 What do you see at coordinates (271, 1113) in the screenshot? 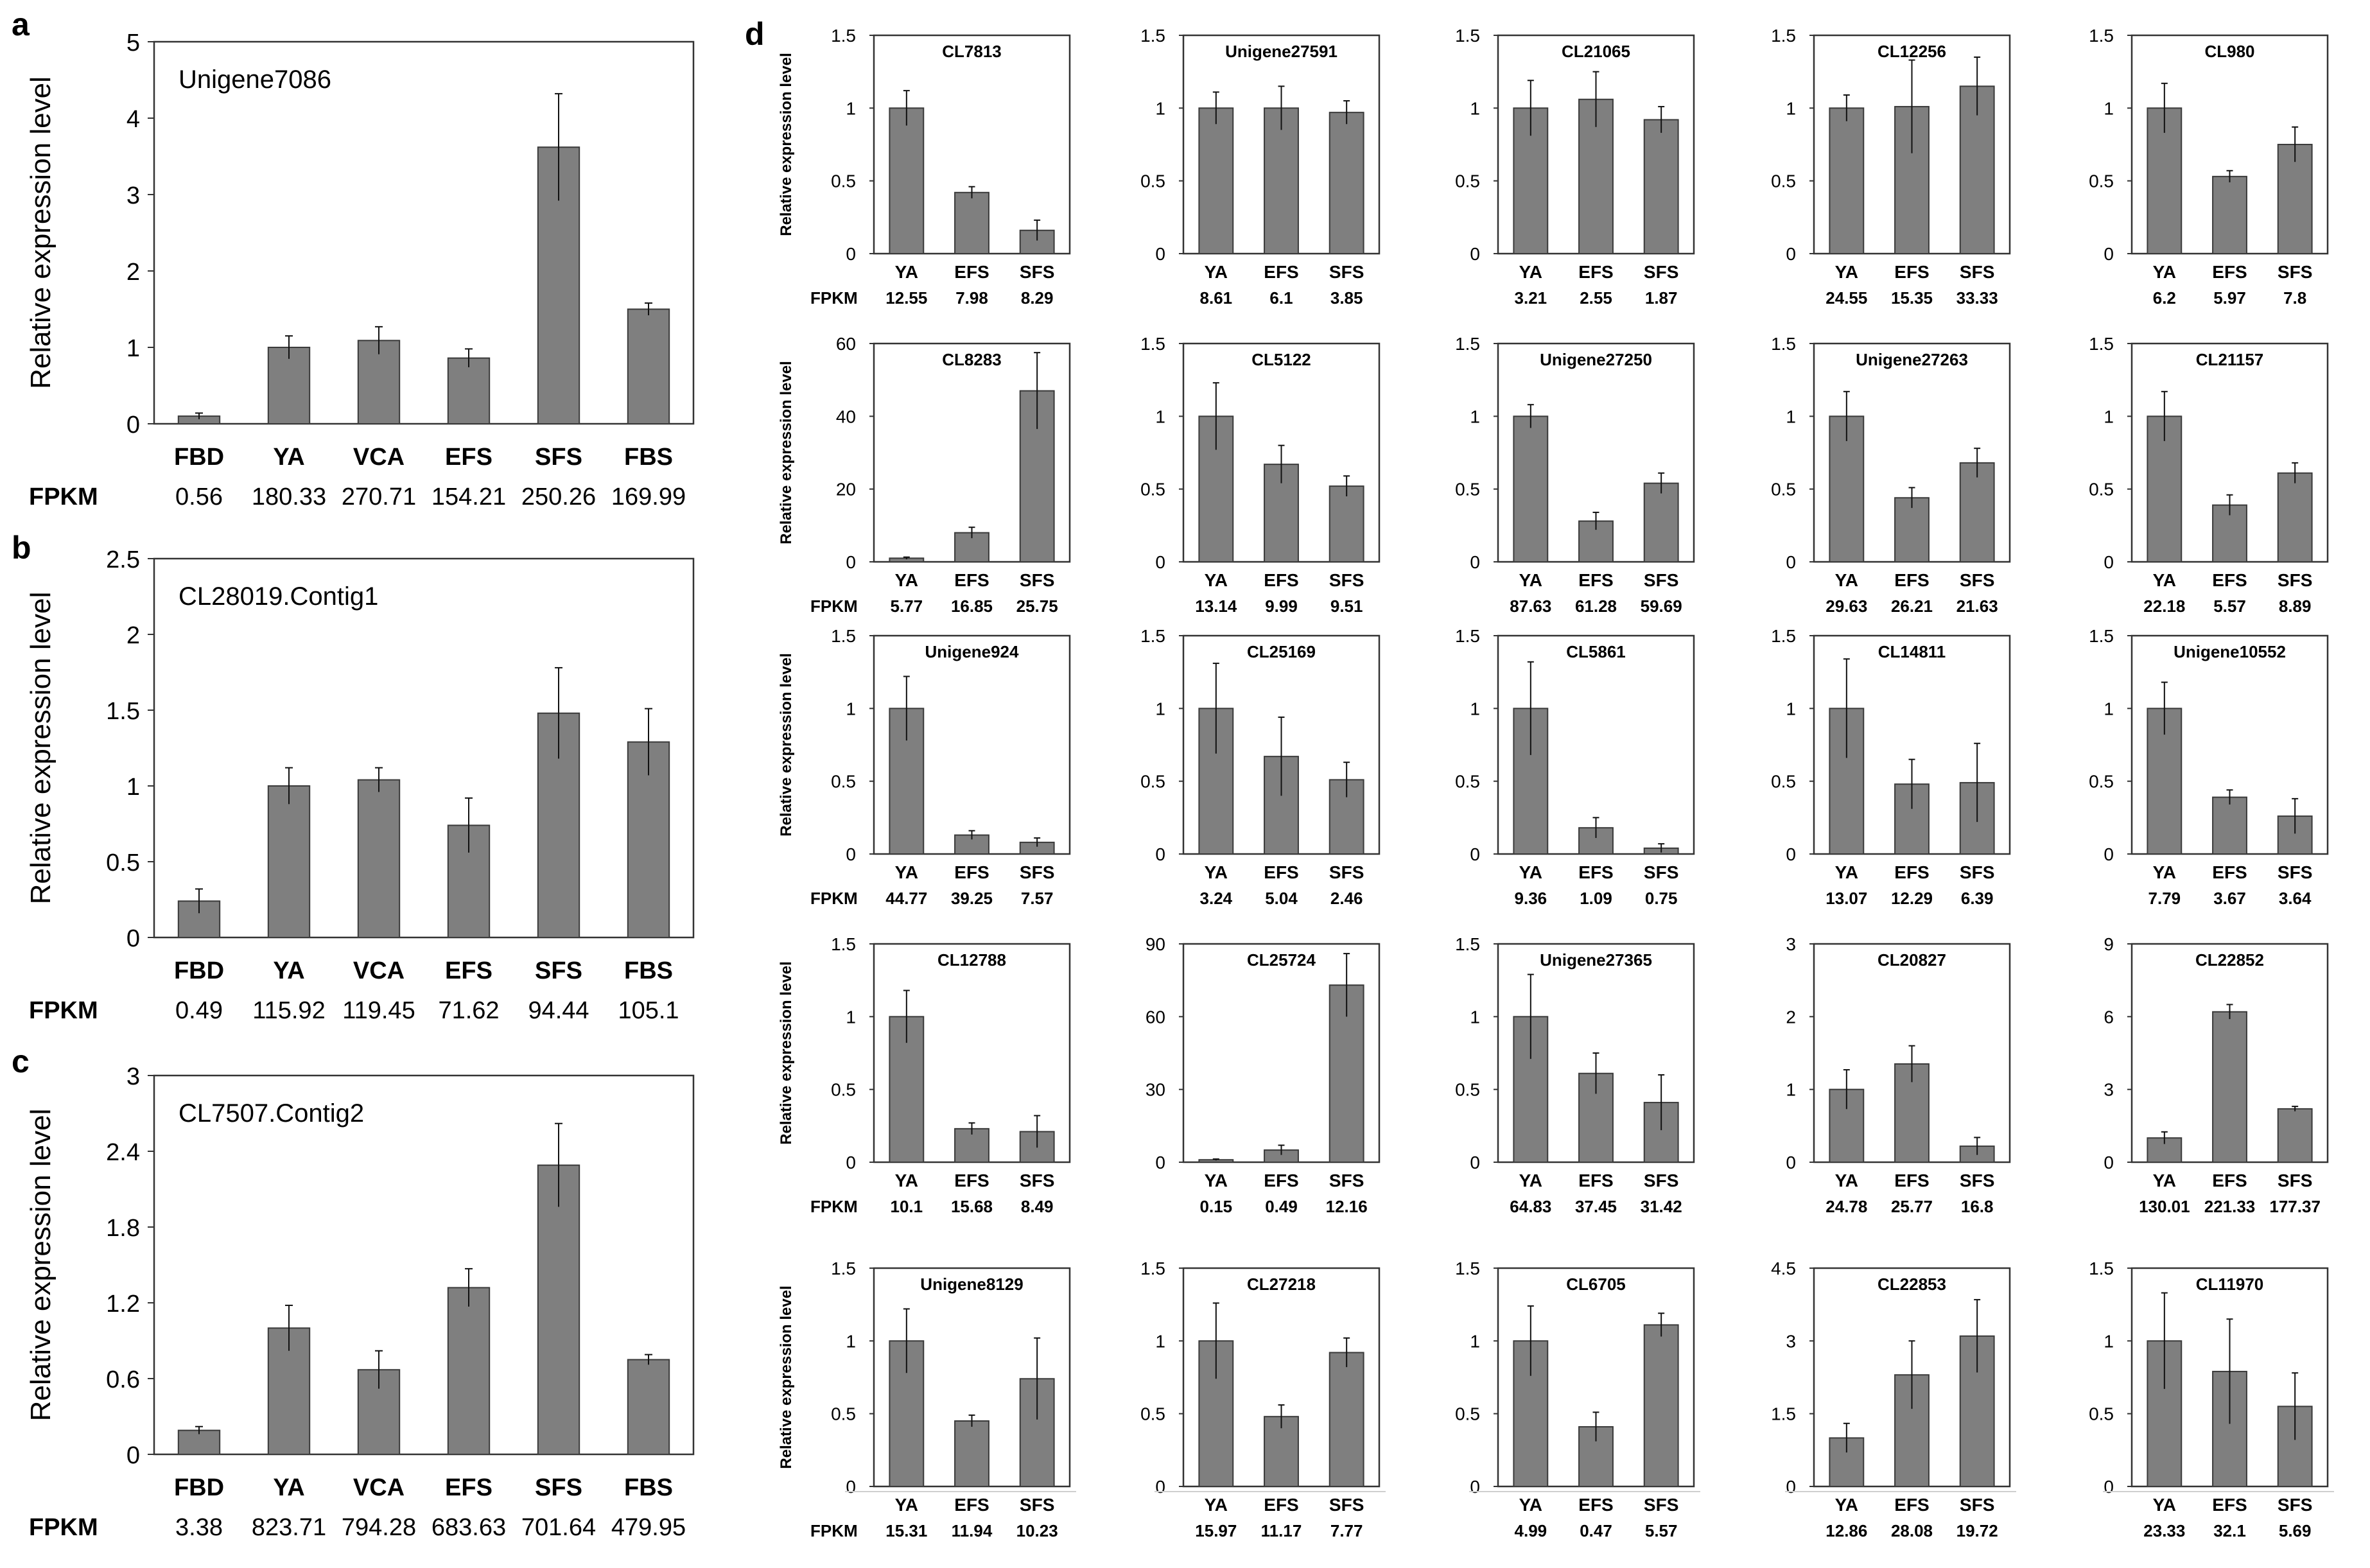
I see `chart-title: CL7507.Contig2` at bounding box center [271, 1113].